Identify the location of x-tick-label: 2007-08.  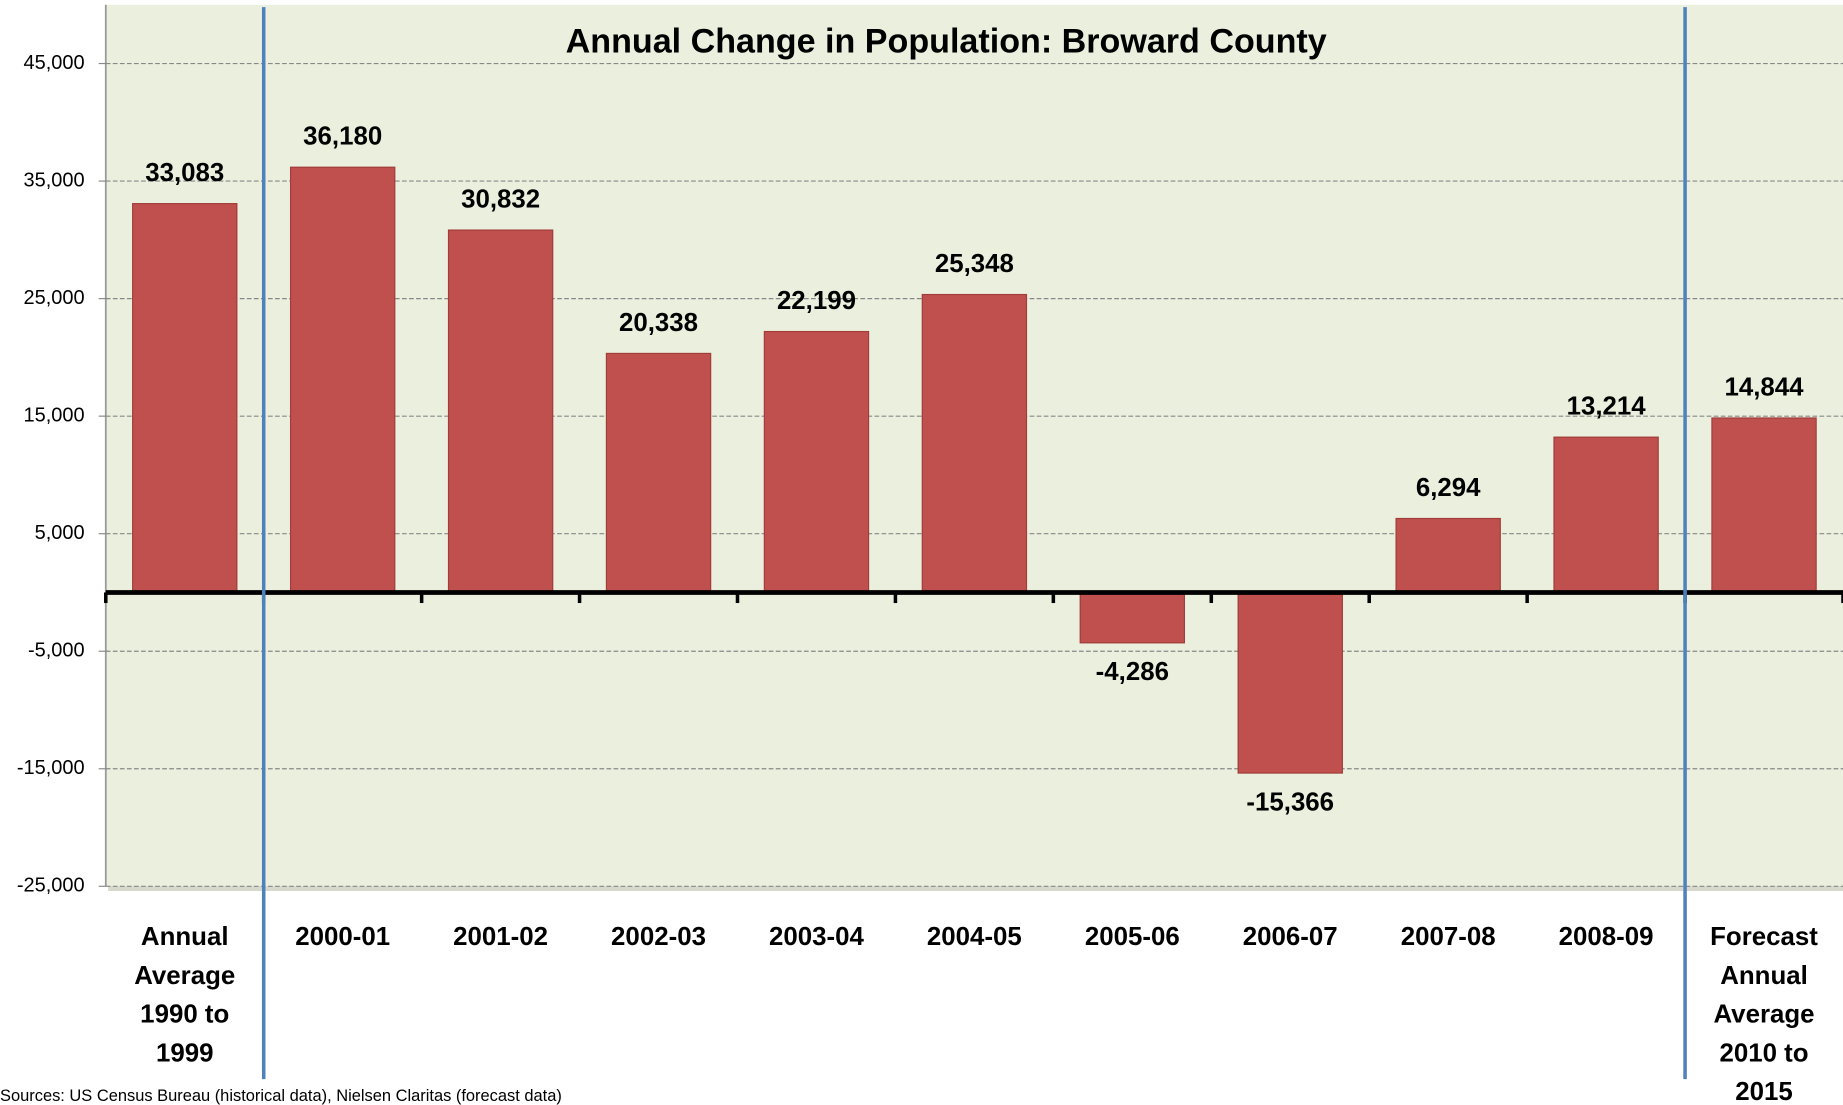
(1448, 936).